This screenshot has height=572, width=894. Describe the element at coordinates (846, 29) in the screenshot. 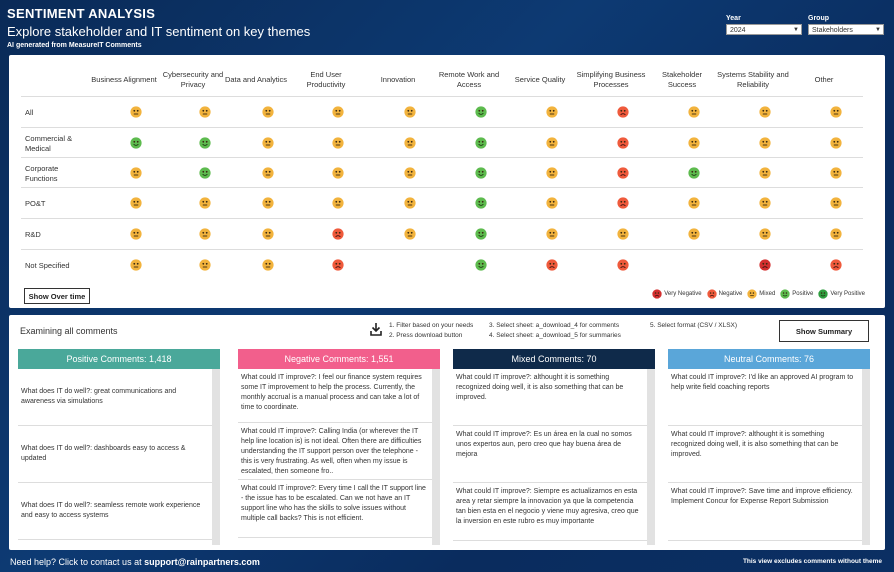

I see `group-select: Stakeholders ▼` at that location.